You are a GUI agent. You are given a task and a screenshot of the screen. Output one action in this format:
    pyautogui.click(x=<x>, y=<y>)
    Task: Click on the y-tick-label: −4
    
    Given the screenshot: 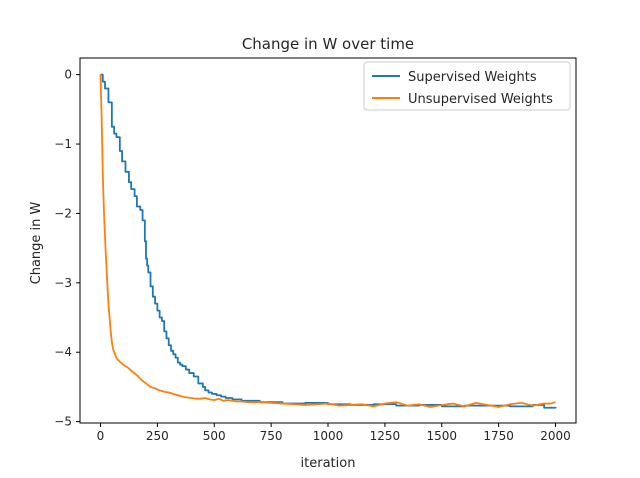 What is the action you would take?
    pyautogui.click(x=63, y=352)
    